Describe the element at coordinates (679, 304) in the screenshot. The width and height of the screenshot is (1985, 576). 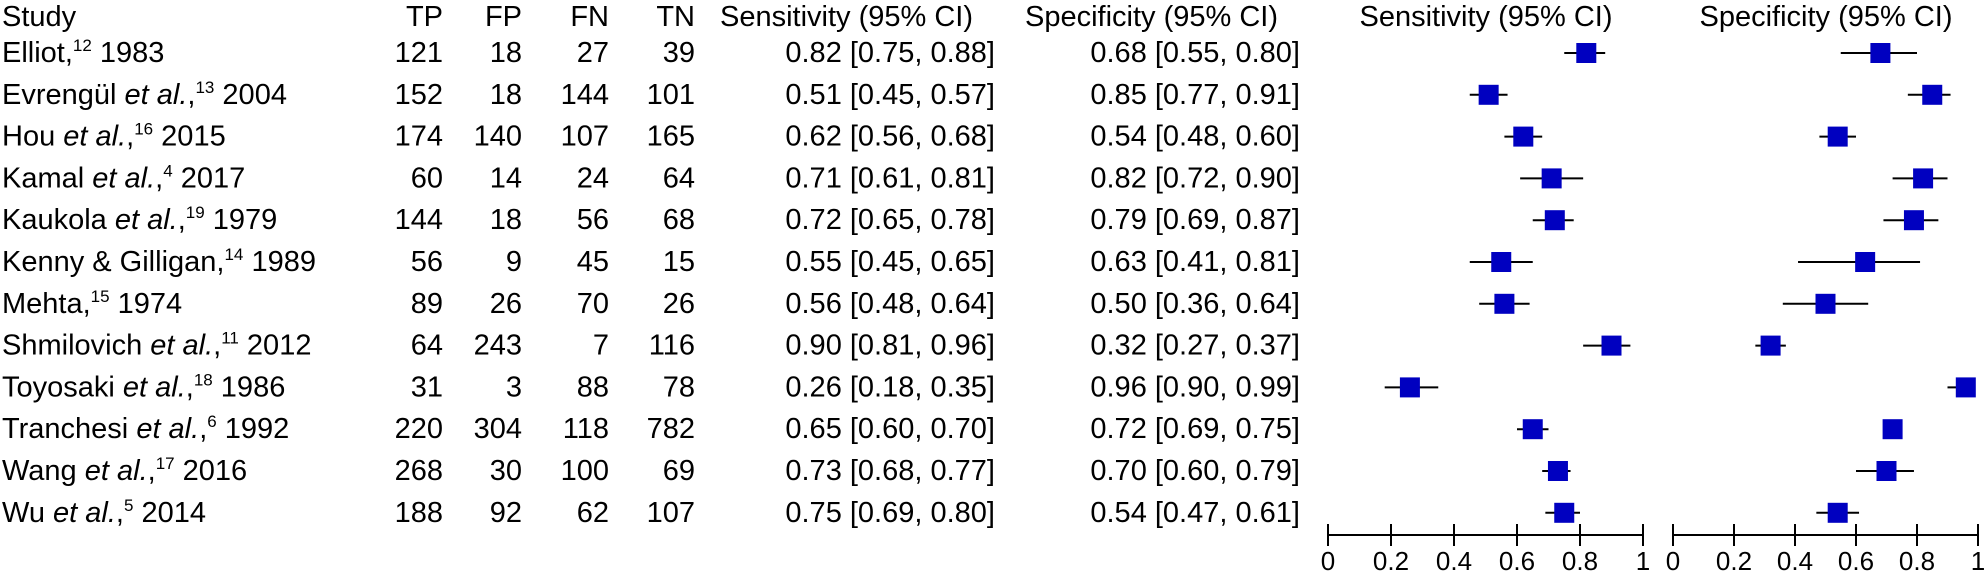
I see `cell-tn: 26` at that location.